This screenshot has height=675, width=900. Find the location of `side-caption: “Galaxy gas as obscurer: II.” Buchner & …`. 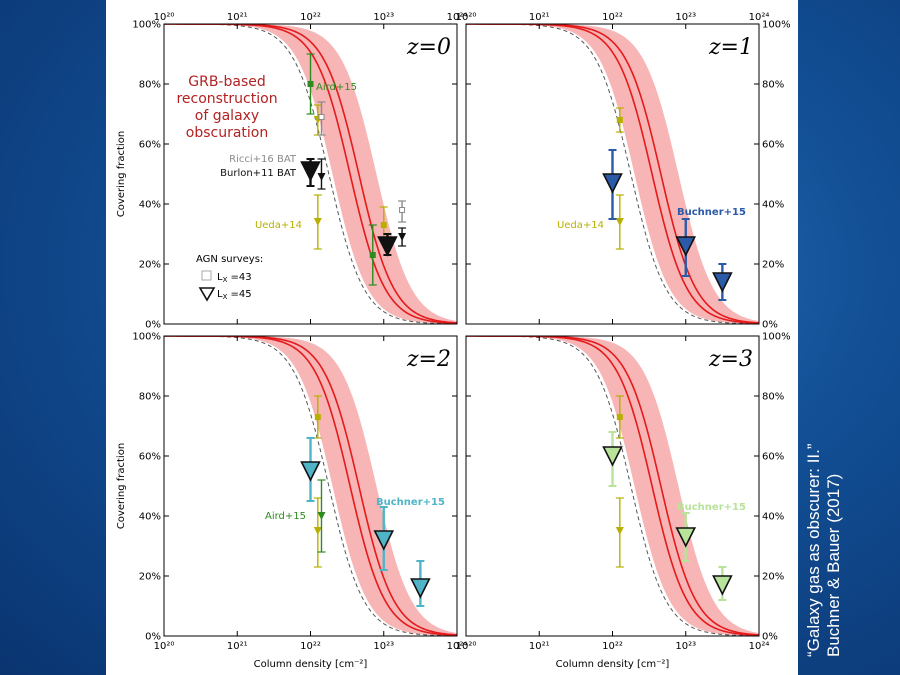

side-caption: “Galaxy gas as obscurer: II.” Buchner & … is located at coordinates (848, 337).